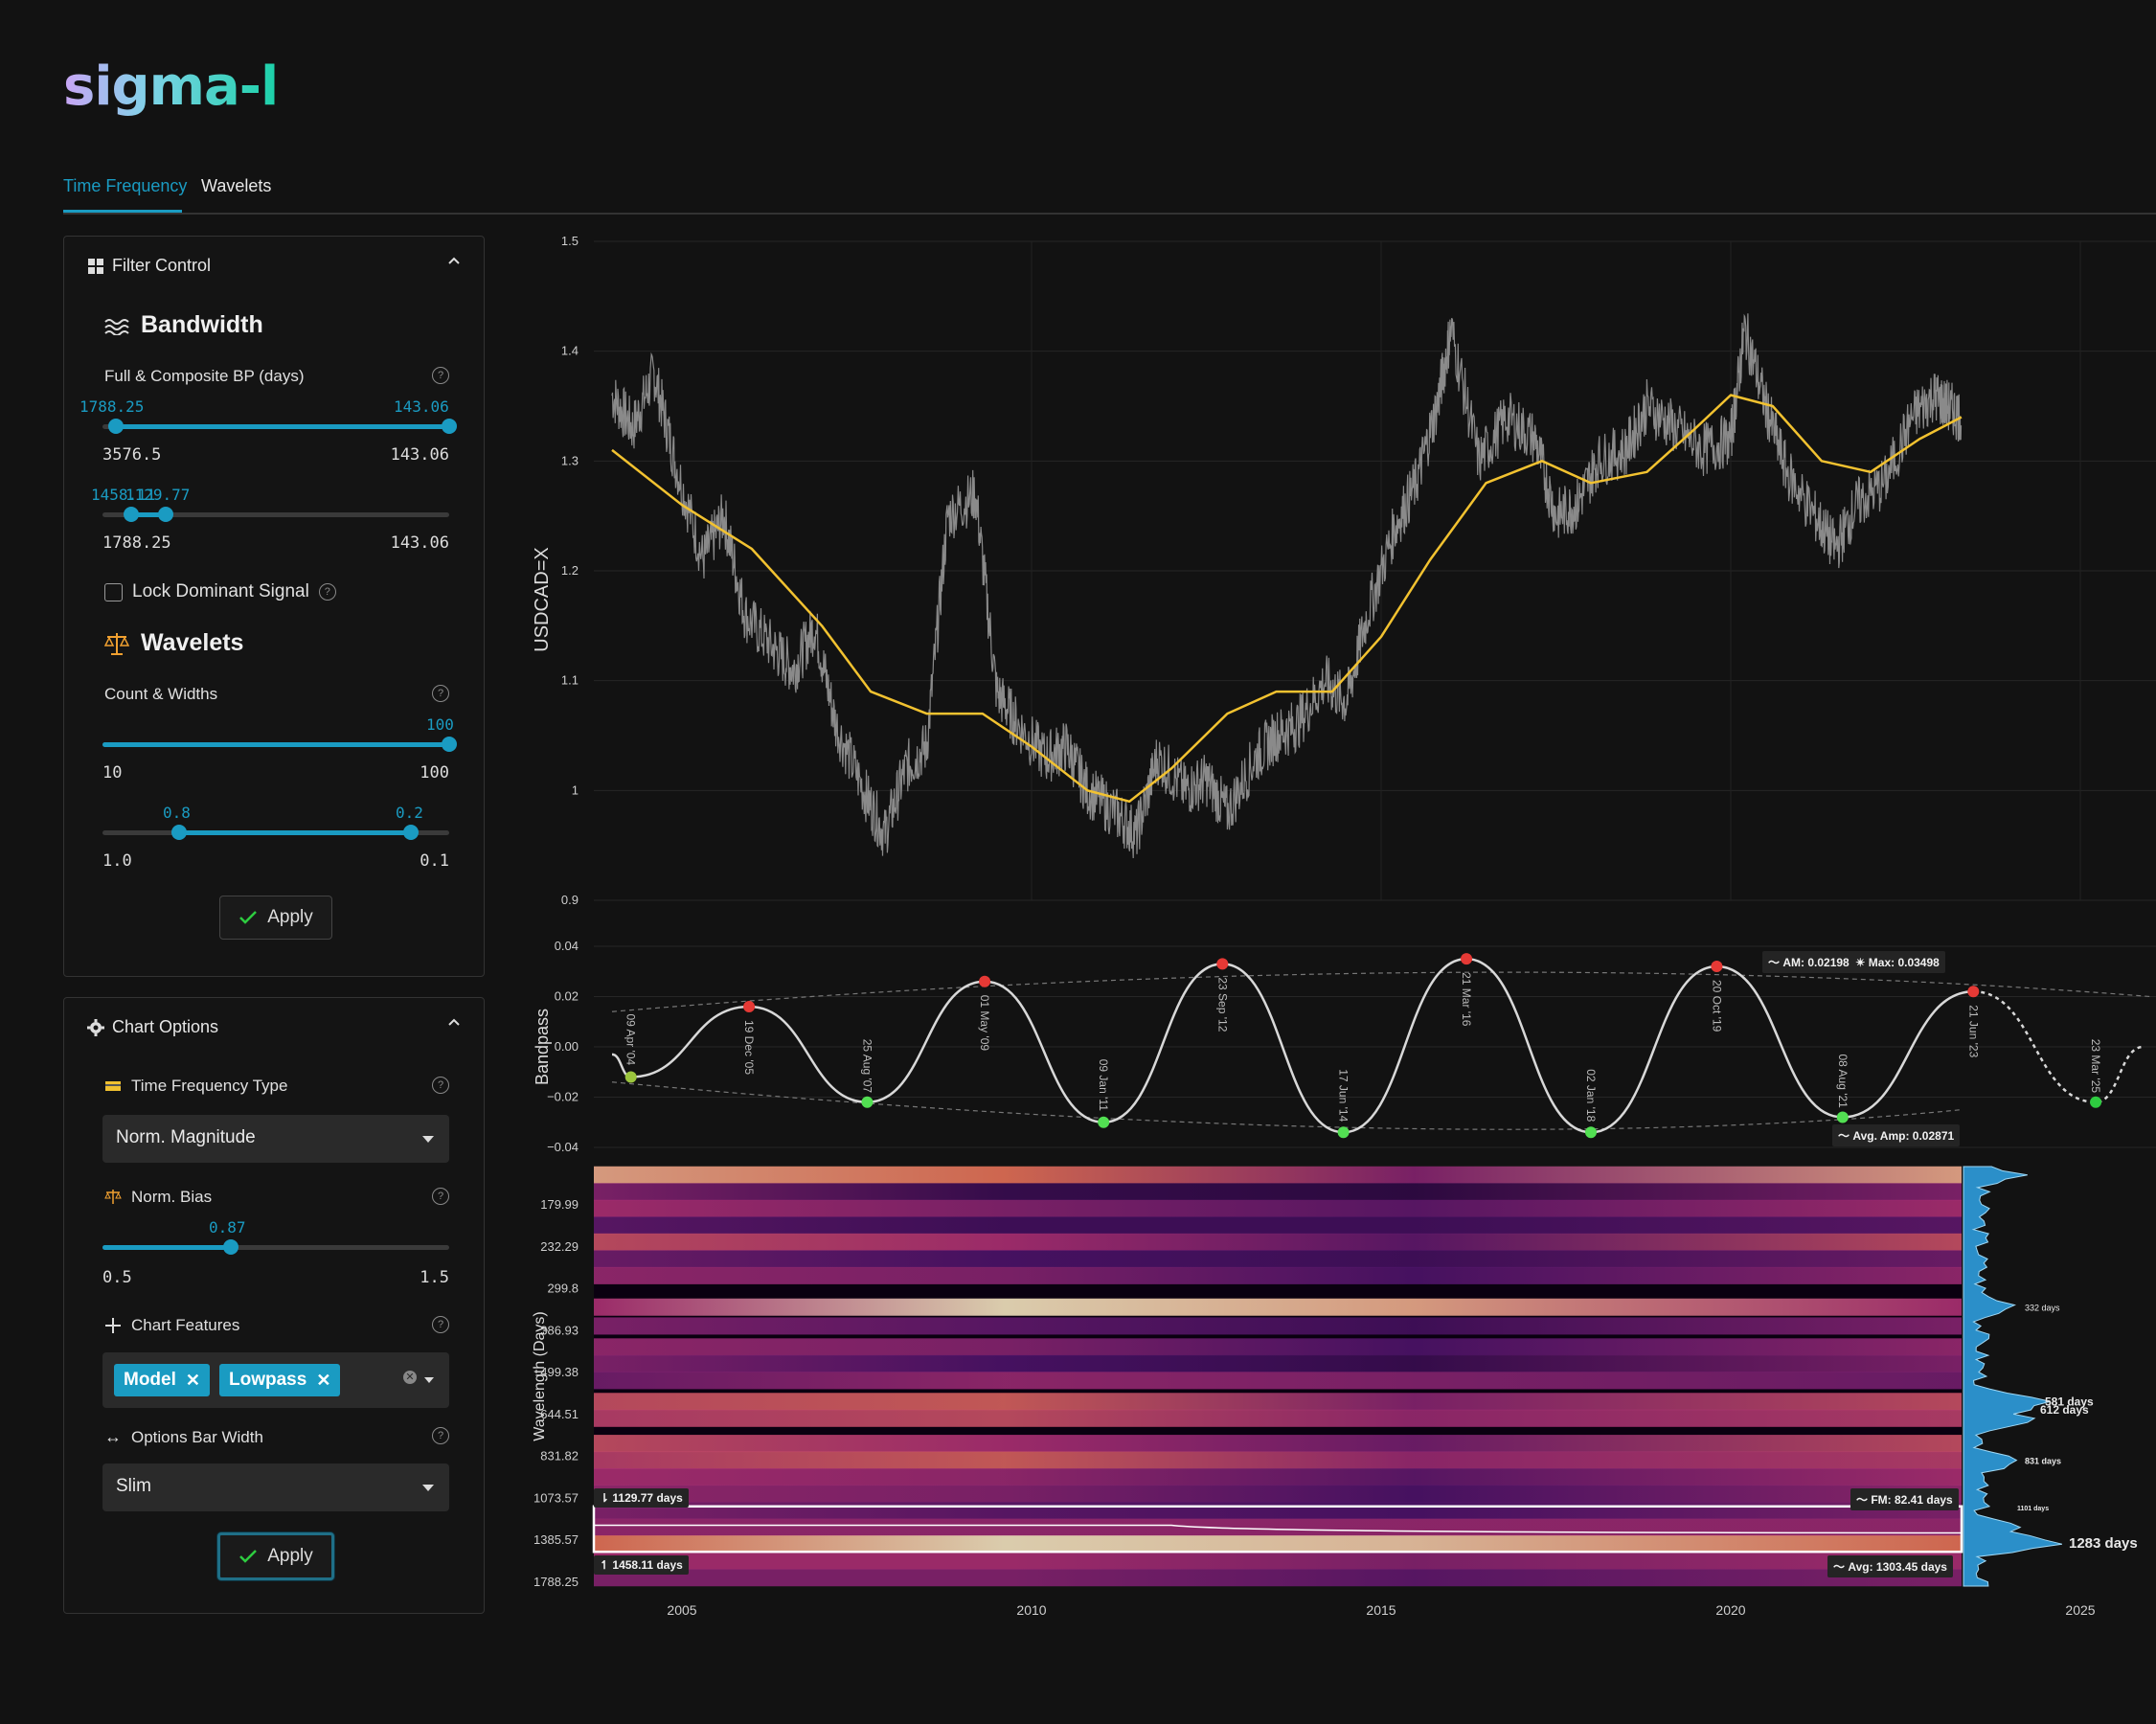 The width and height of the screenshot is (2156, 1724). I want to click on frequency-trace, so click(1278, 1529).